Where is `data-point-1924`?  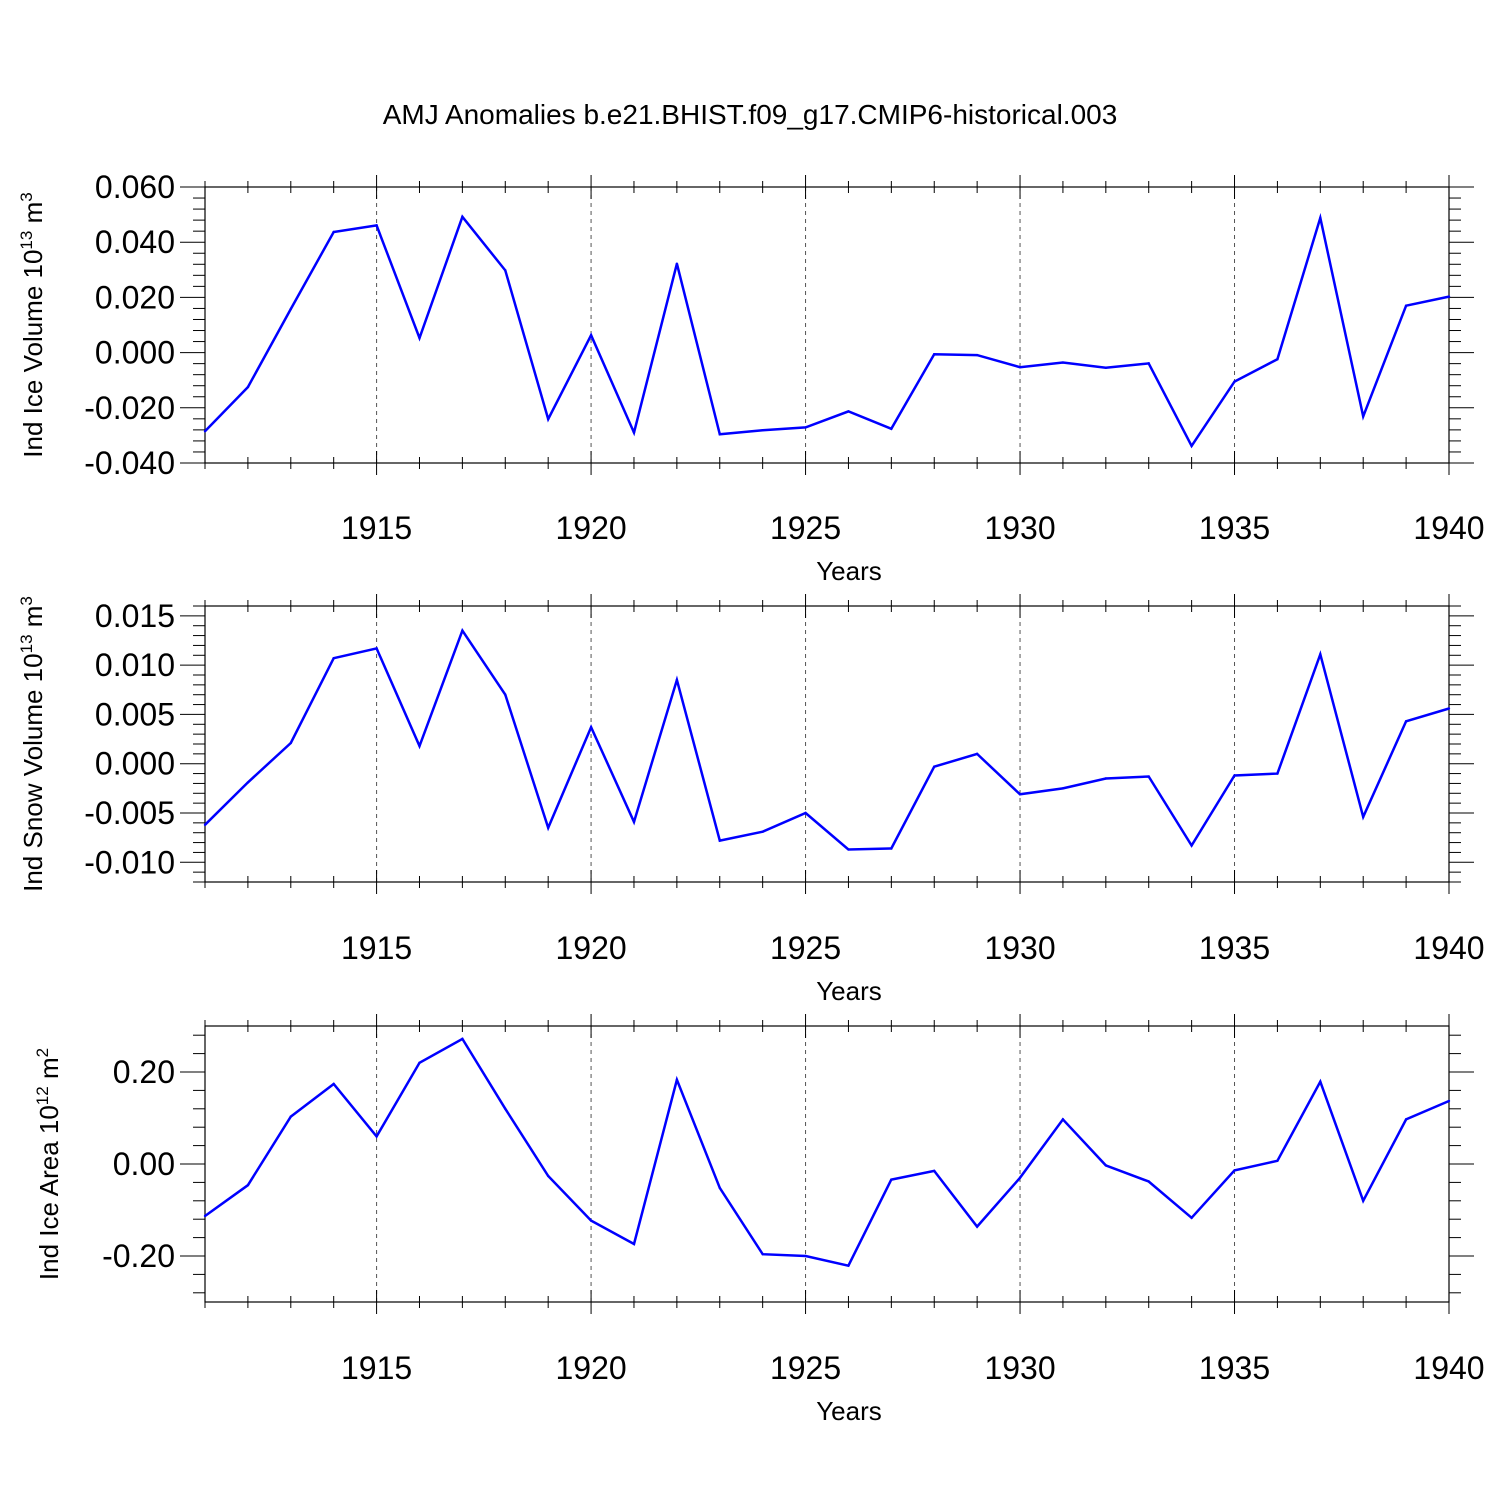
data-point-1924 is located at coordinates (762, 430).